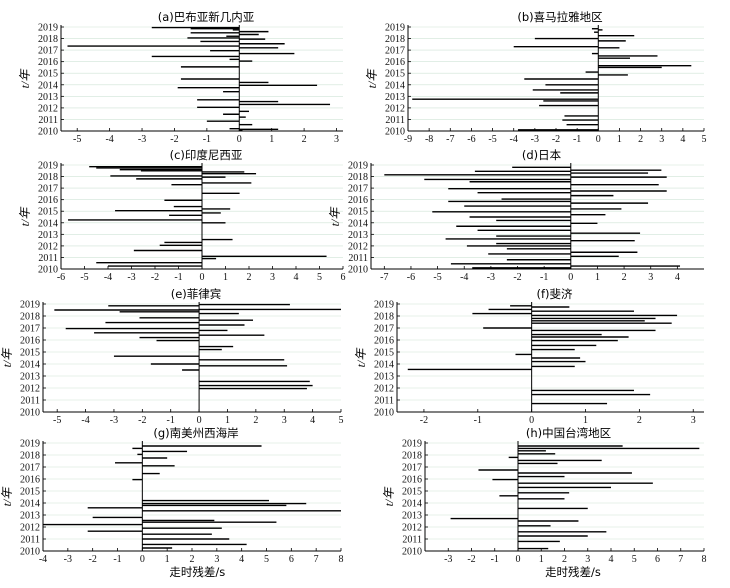 The height and width of the screenshot is (588, 730). Describe the element at coordinates (336, 139) in the screenshot. I see `x-tick-label: 3` at that location.